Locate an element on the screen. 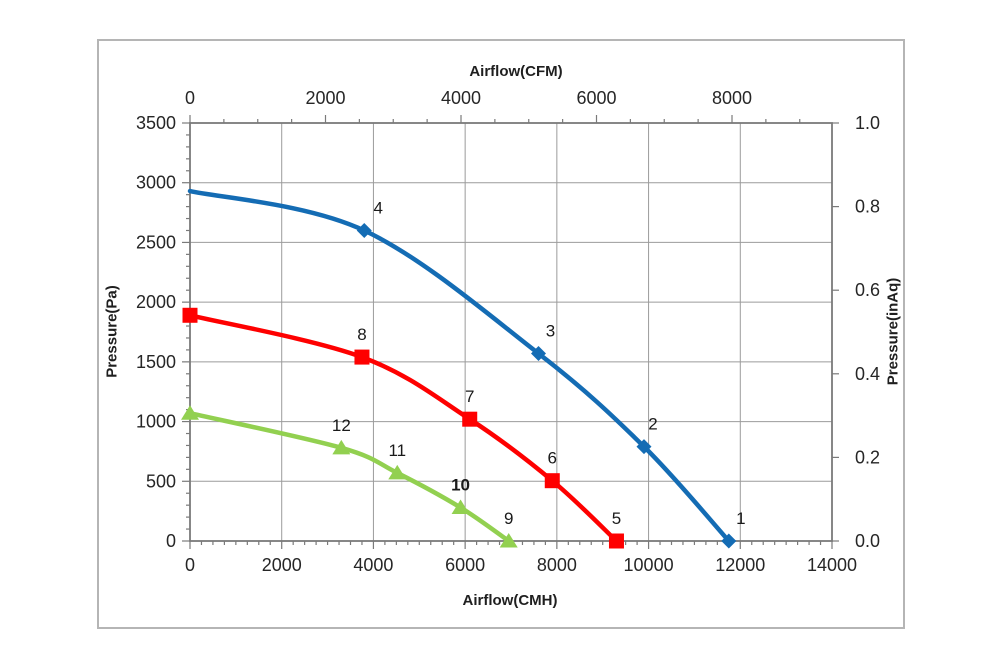 The width and height of the screenshot is (1000, 664). right-tick-label: 0.6 is located at coordinates (867, 290).